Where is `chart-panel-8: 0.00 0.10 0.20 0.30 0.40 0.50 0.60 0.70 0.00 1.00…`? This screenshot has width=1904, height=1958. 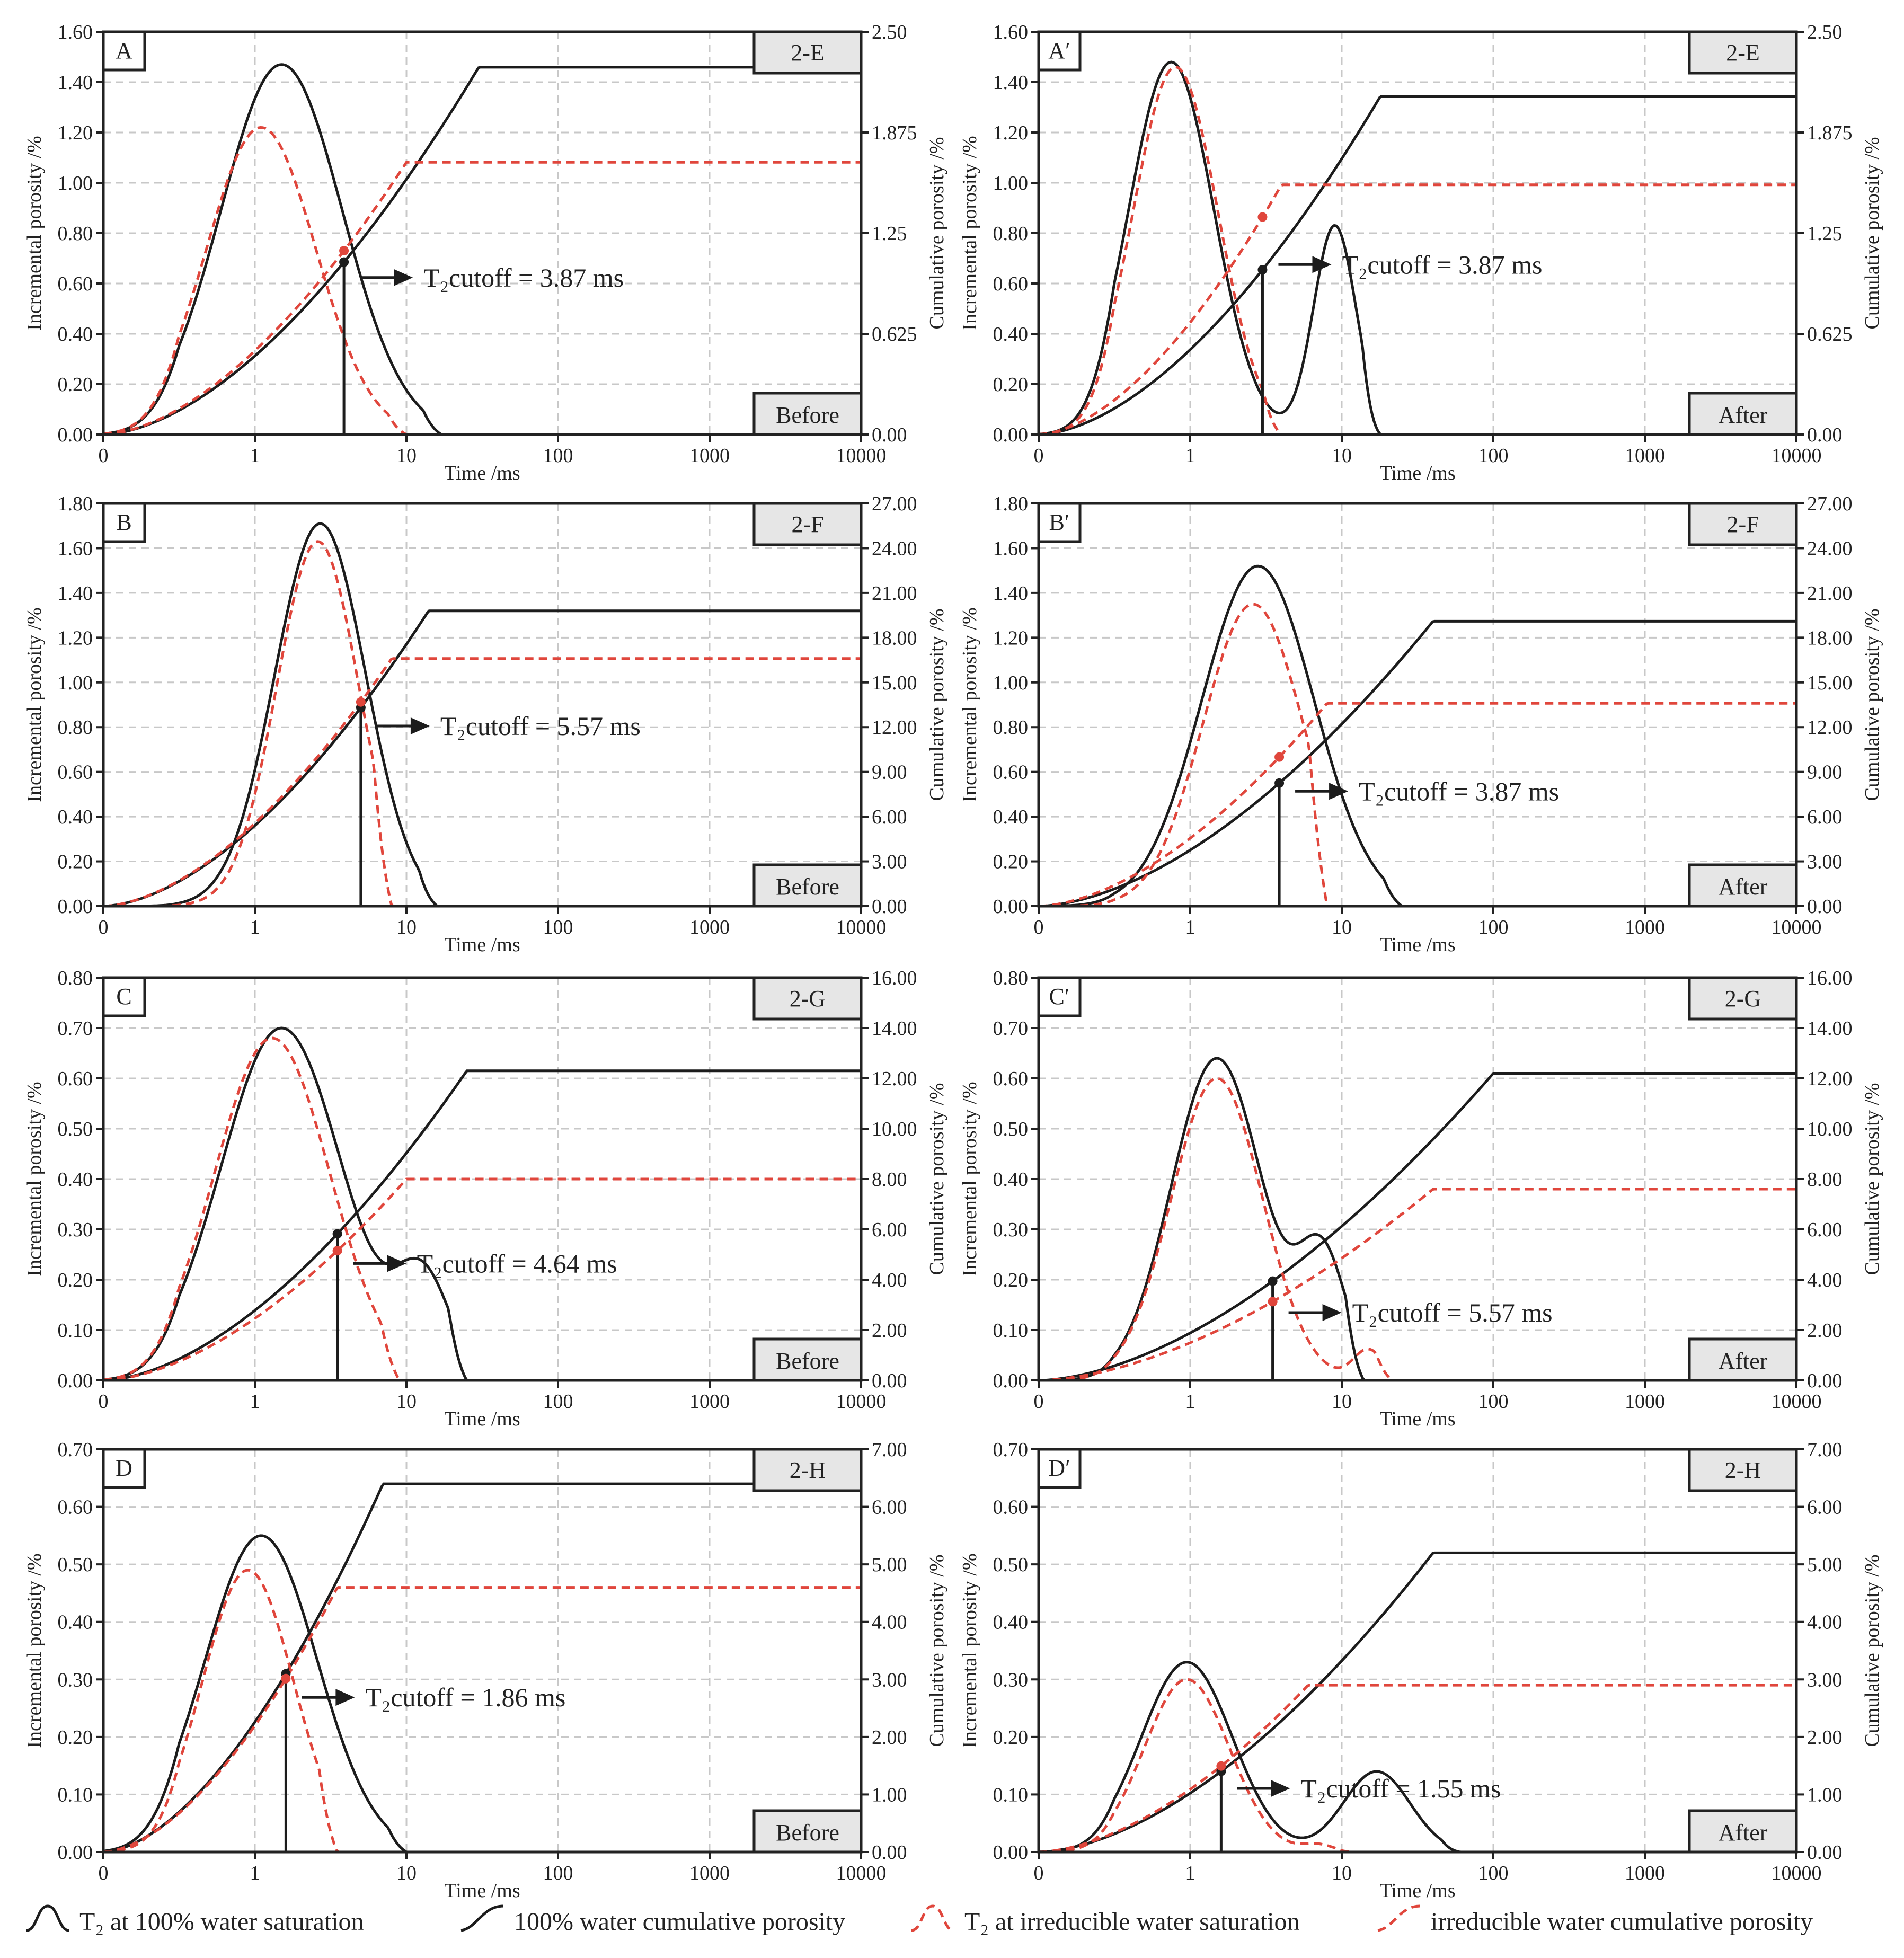
chart-panel-8: 0.00 0.10 0.20 0.30 0.40 0.50 0.60 0.70 0.00 1.00… is located at coordinates (1421, 1670).